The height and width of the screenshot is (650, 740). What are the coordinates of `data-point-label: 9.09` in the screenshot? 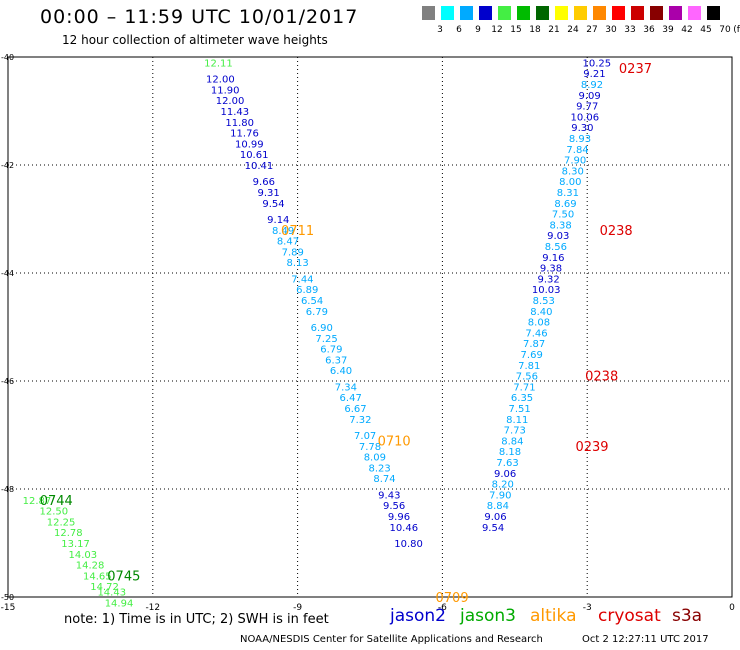 It's located at (589, 96).